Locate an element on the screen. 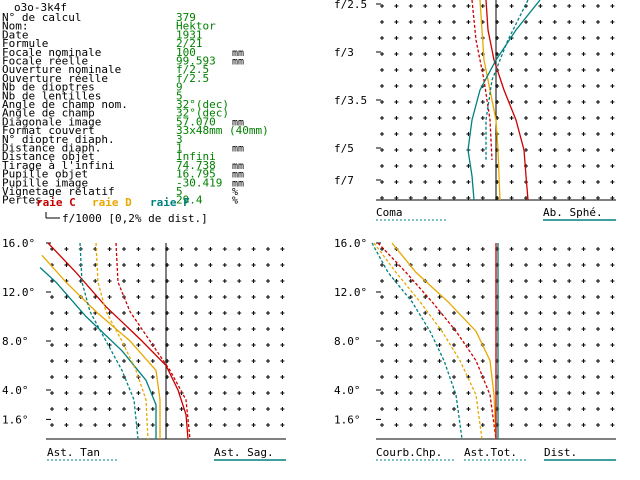 This screenshot has height=480, width=640. param-value: 16.795 is located at coordinates (196, 174).